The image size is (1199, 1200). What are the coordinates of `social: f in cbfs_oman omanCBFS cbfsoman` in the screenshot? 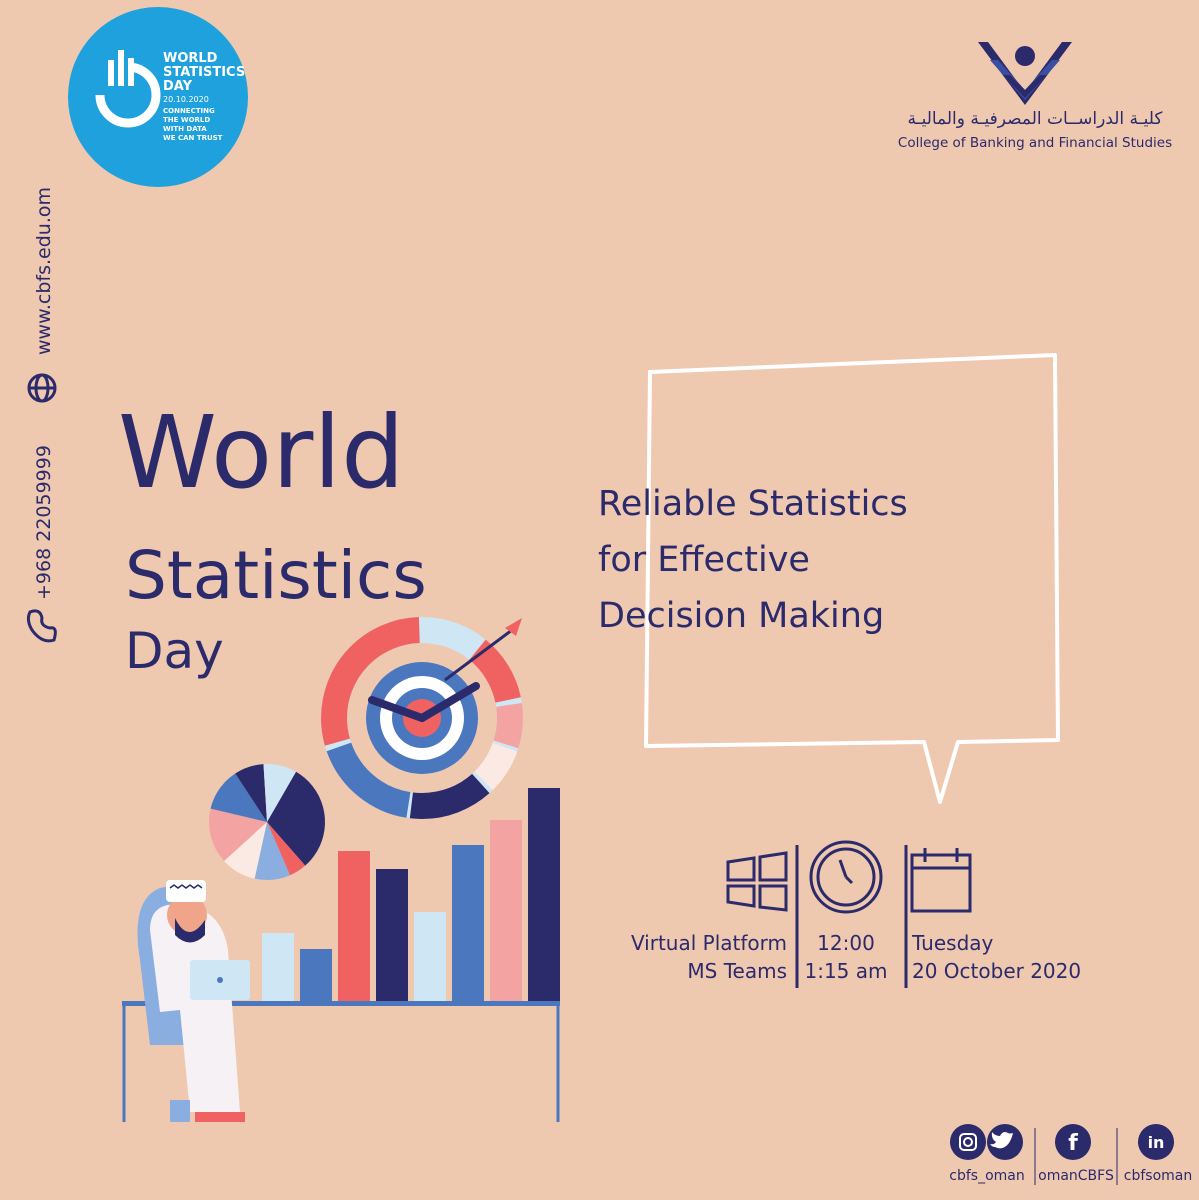 It's located at (1070, 1154).